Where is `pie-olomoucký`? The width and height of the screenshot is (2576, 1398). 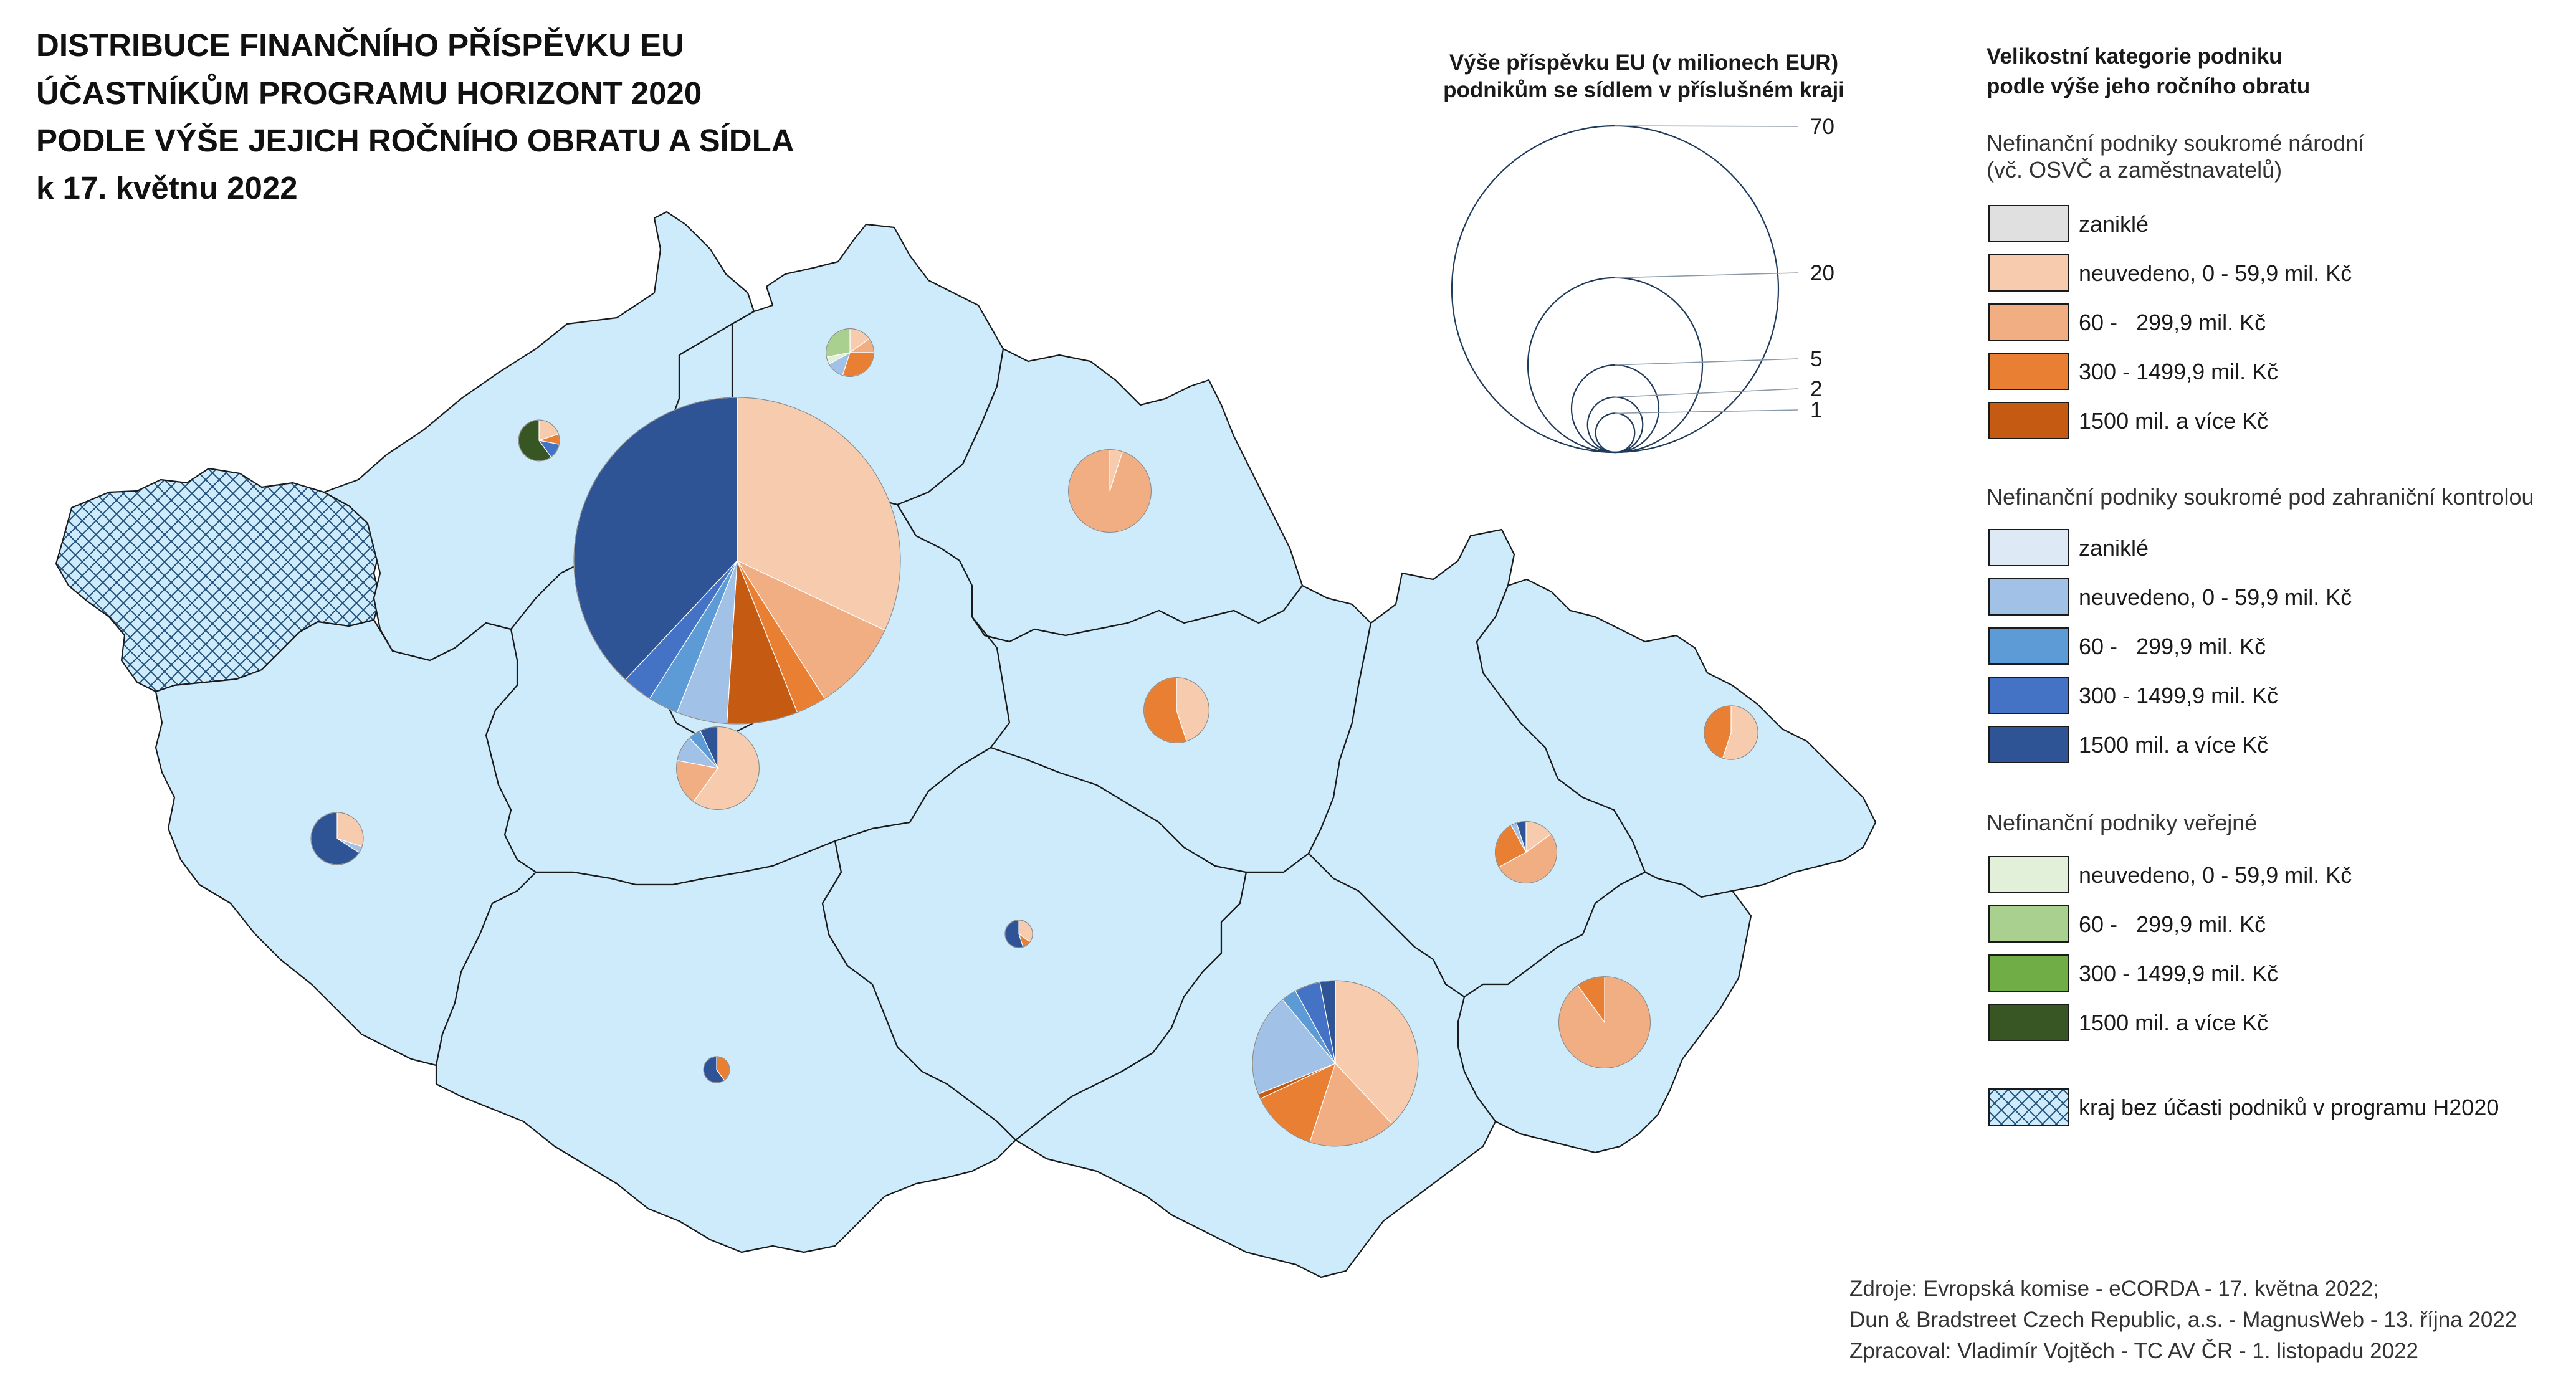
pie-olomoucký is located at coordinates (1526, 852).